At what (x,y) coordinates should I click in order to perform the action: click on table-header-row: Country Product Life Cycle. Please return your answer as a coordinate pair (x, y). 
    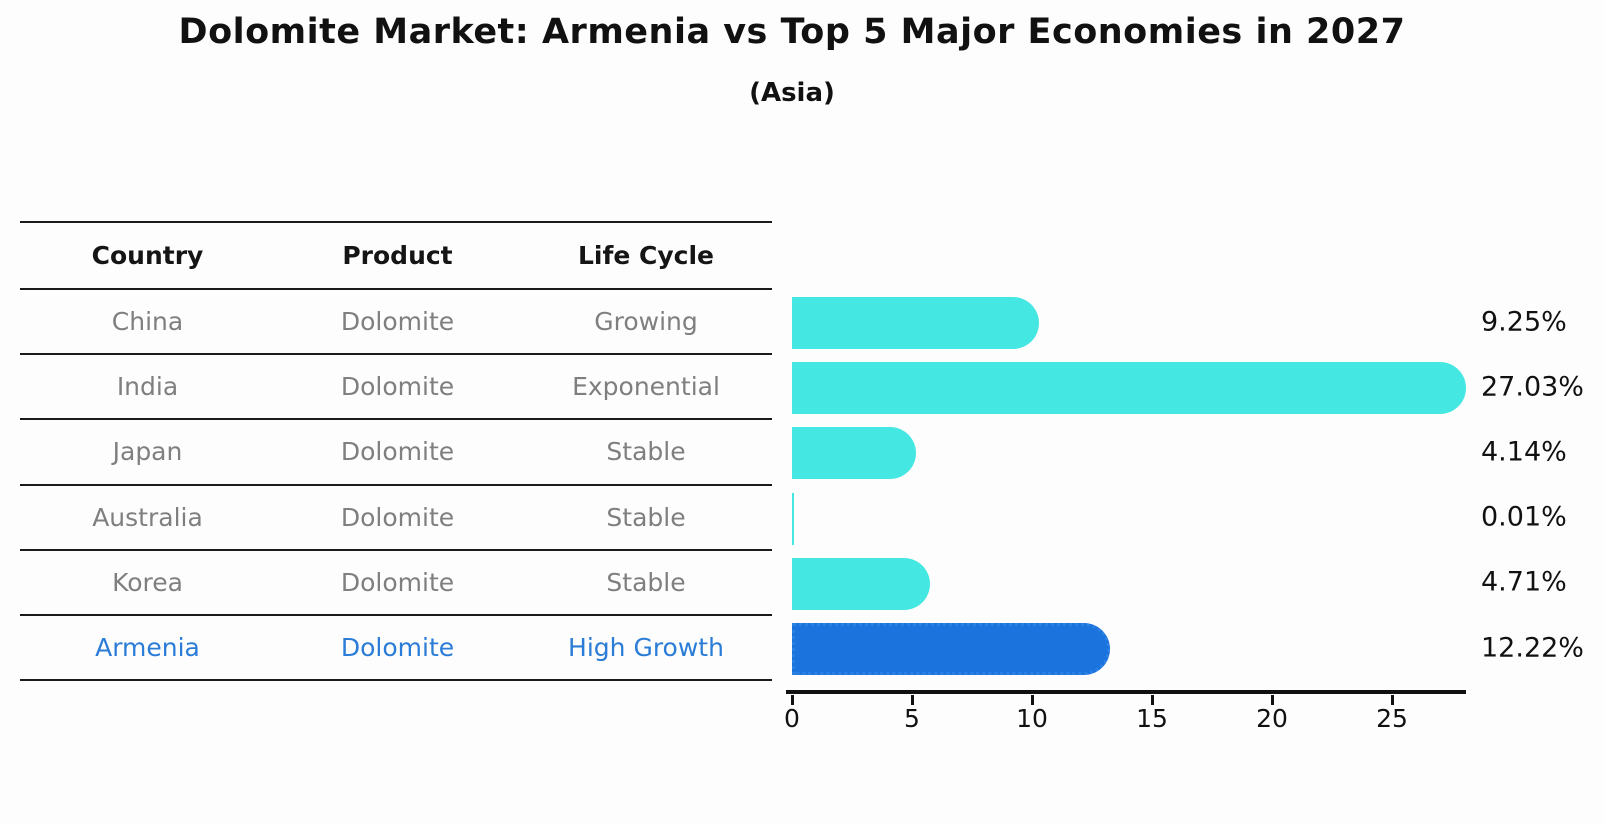
    Looking at the image, I should click on (396, 255).